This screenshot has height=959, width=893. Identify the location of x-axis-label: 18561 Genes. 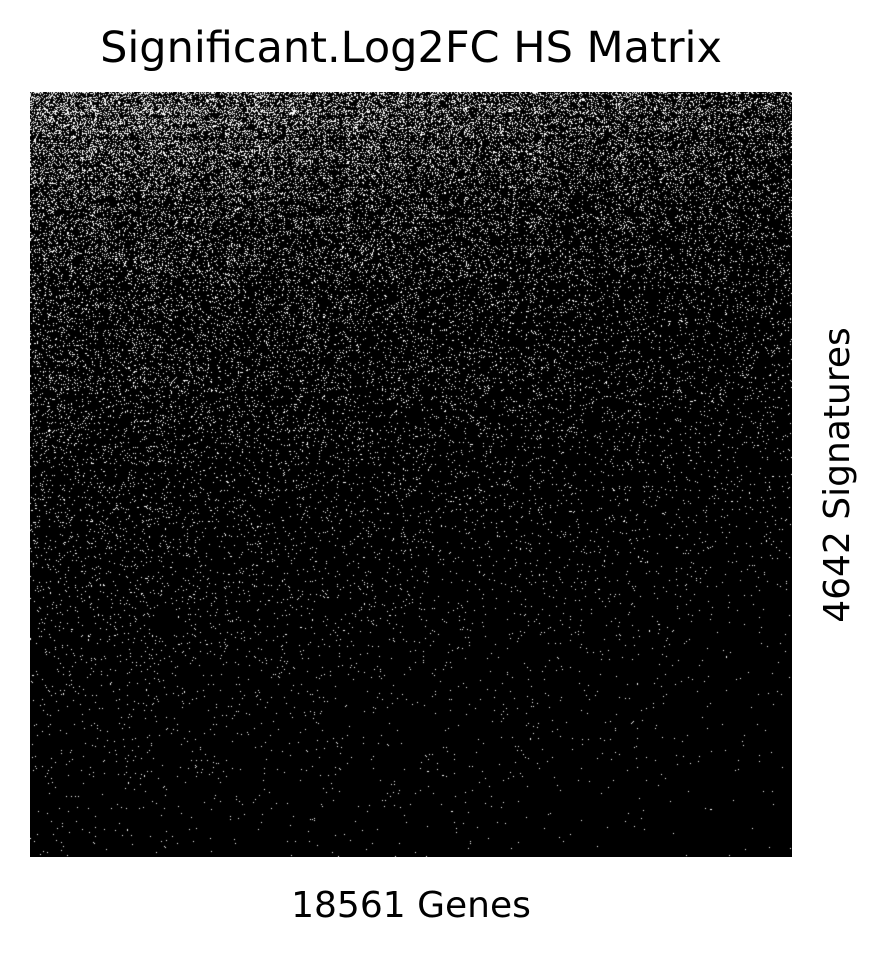
(411, 905).